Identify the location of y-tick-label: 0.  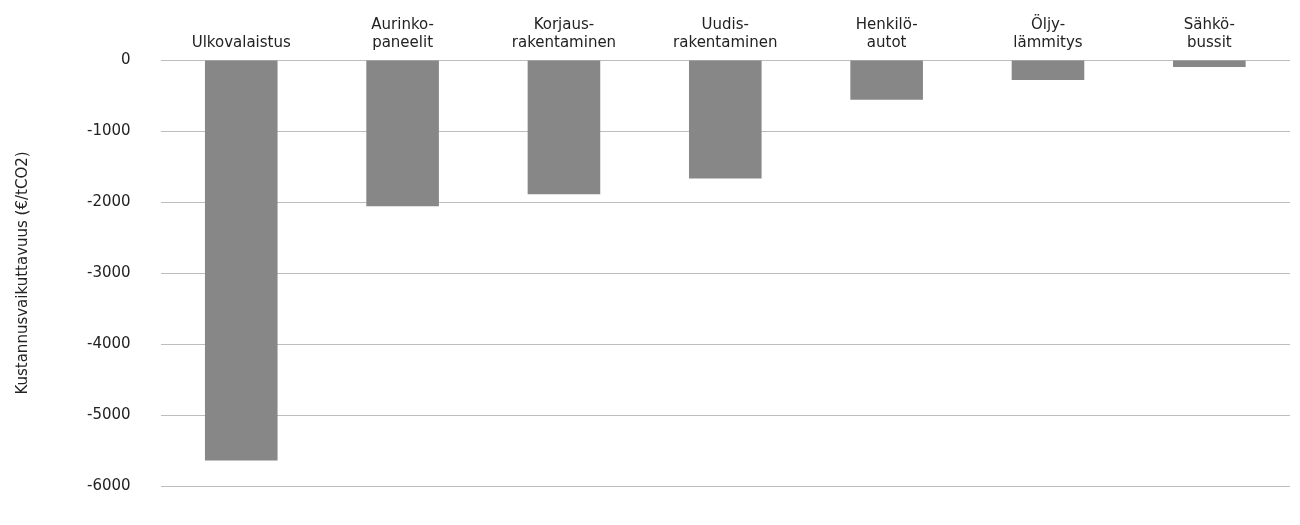
(126, 58).